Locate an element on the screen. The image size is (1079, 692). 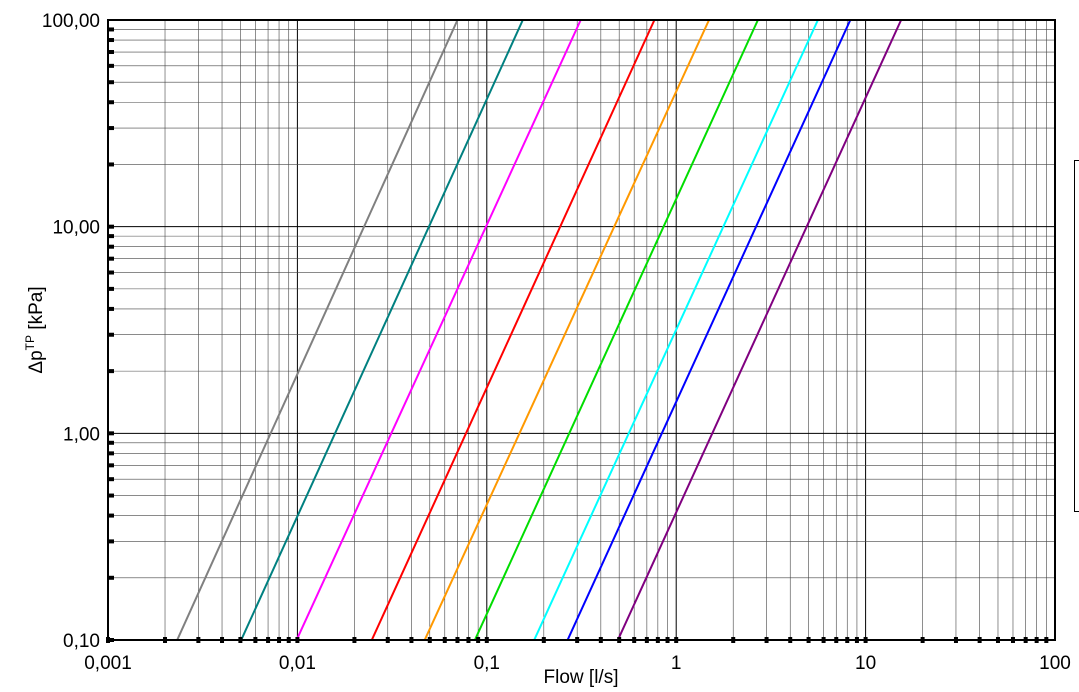
x-axis-title: Flow [l/s] is located at coordinates (581, 677).